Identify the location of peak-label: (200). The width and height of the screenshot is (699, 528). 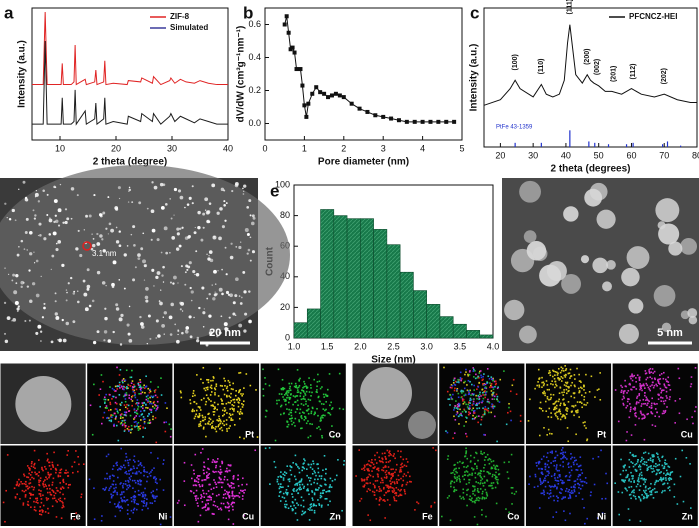
(587, 57).